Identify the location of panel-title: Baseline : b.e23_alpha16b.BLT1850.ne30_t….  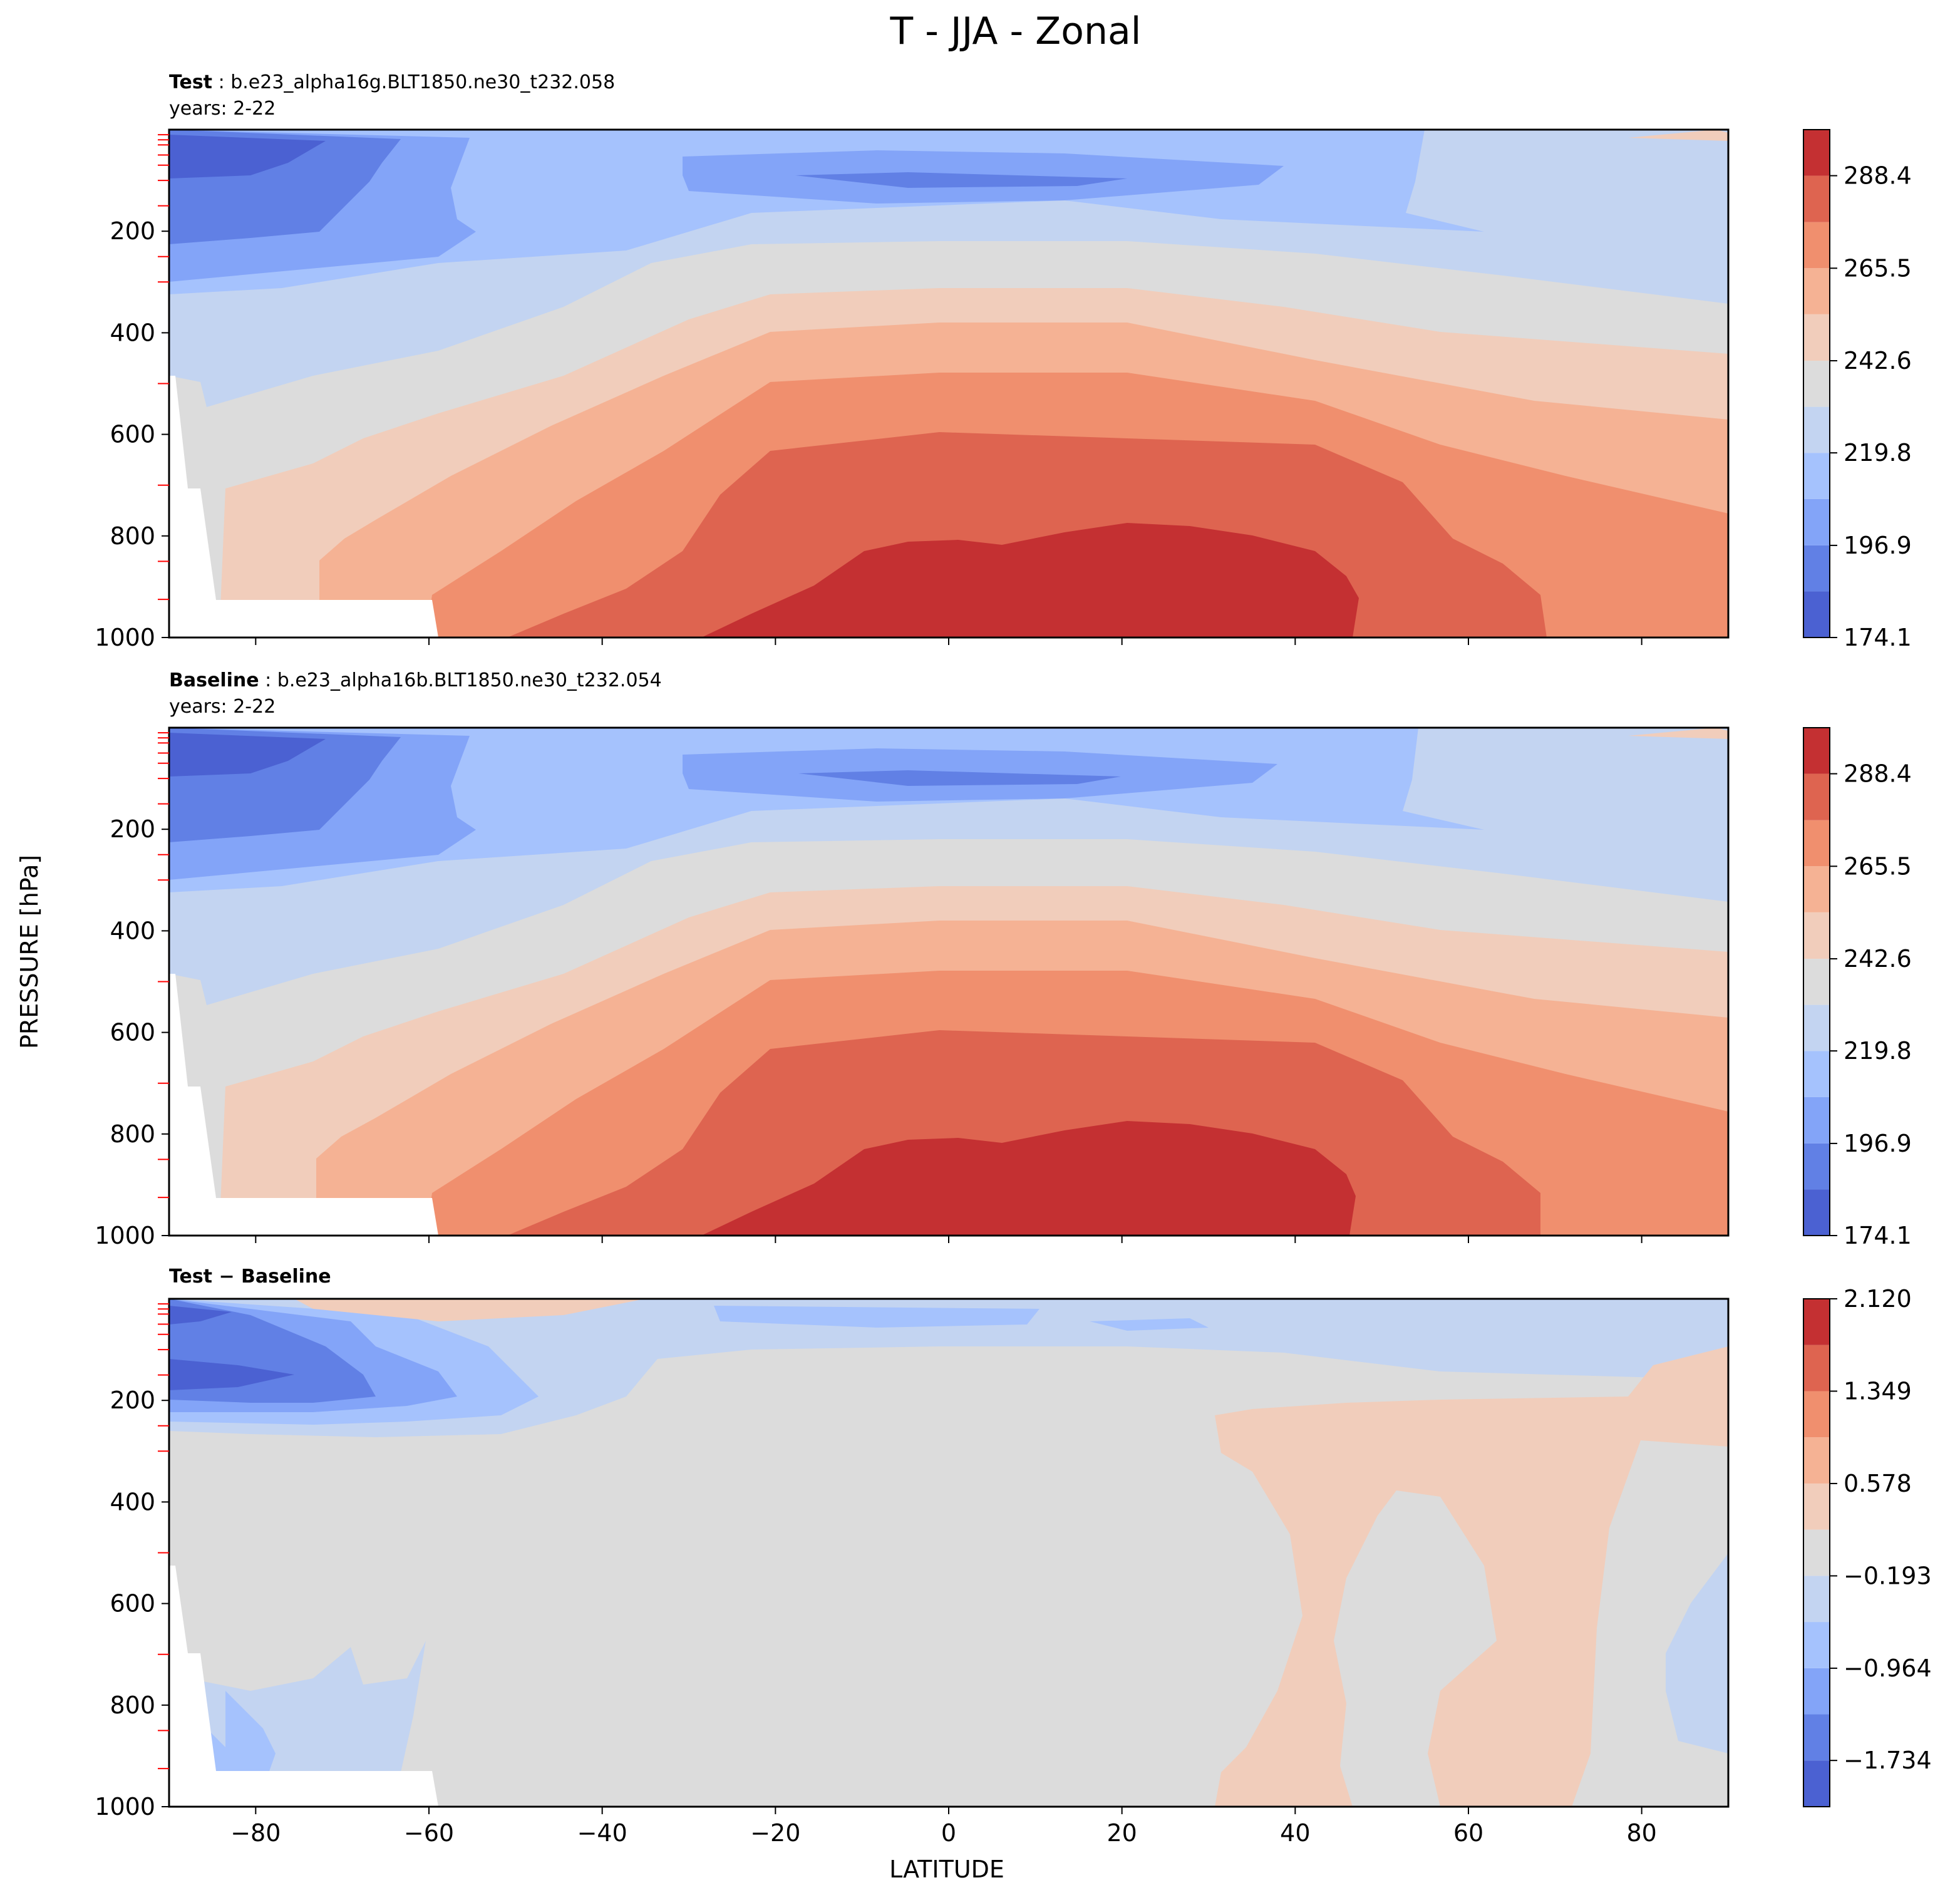
(415, 680).